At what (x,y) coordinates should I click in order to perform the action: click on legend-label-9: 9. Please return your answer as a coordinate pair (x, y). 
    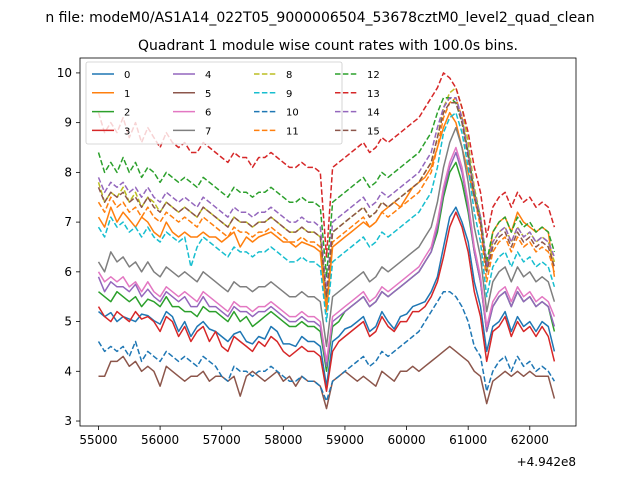
    Looking at the image, I should click on (289, 94).